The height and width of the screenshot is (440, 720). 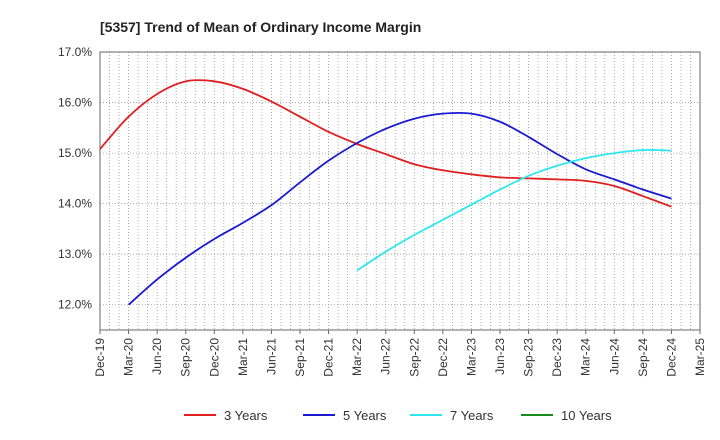 What do you see at coordinates (365, 415) in the screenshot?
I see `legend-label: 5 Years` at bounding box center [365, 415].